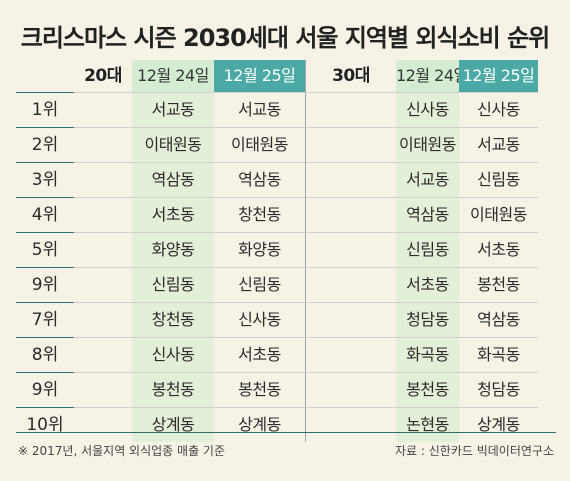 The height and width of the screenshot is (481, 570). Describe the element at coordinates (351, 76) in the screenshot. I see `header-age-30: 30대` at that location.